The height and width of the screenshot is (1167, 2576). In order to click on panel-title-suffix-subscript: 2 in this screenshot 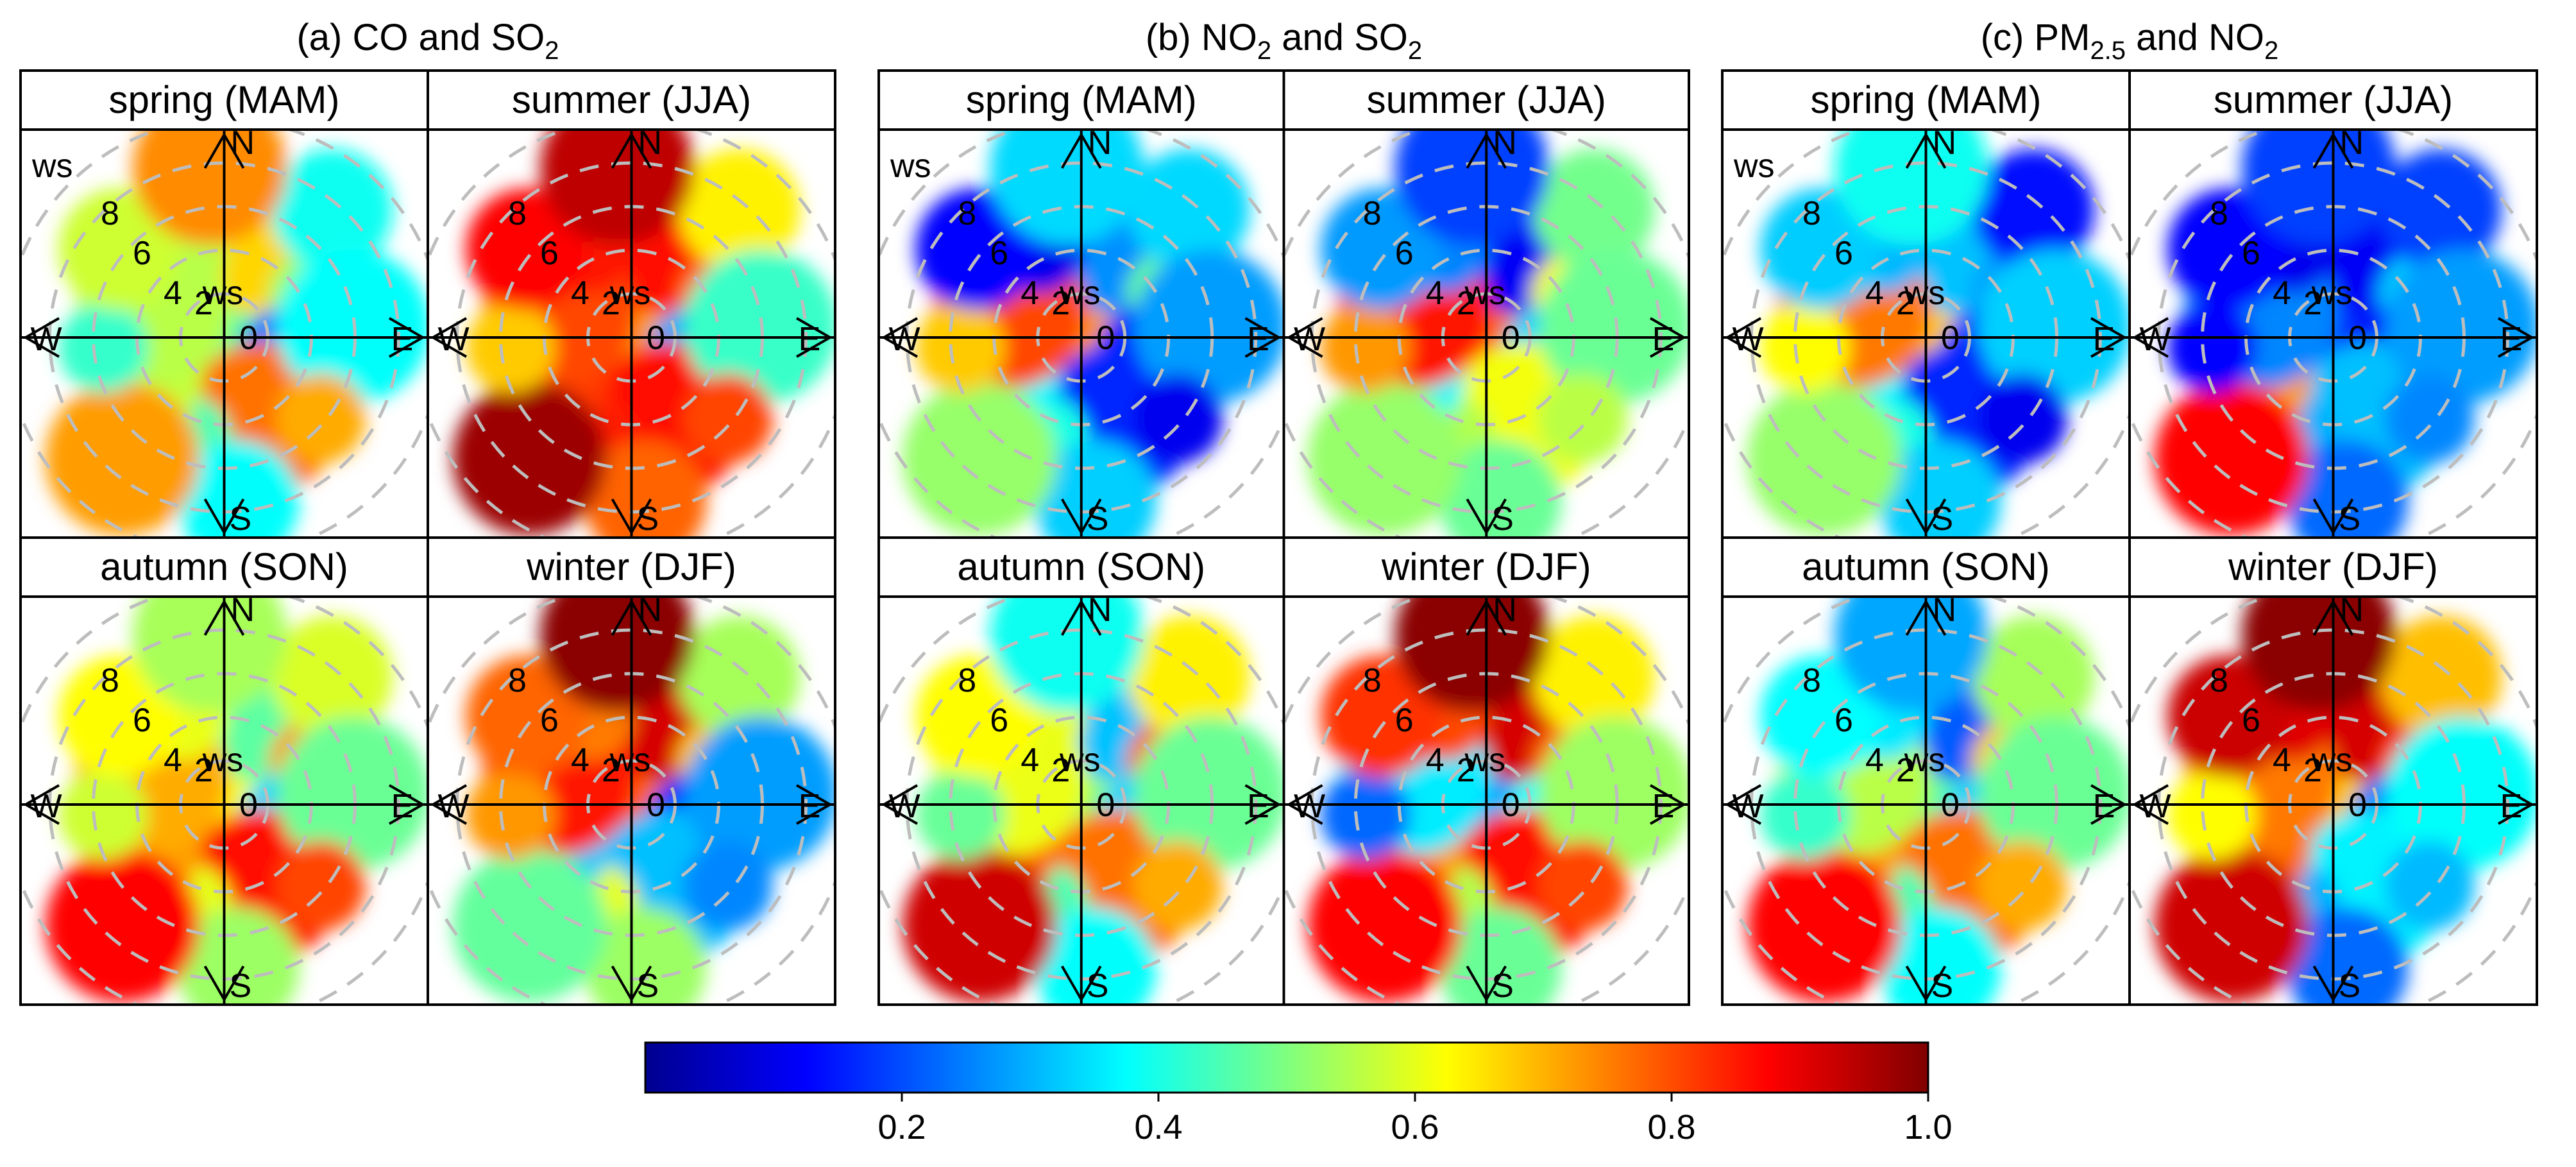, I will do `click(1415, 51)`.